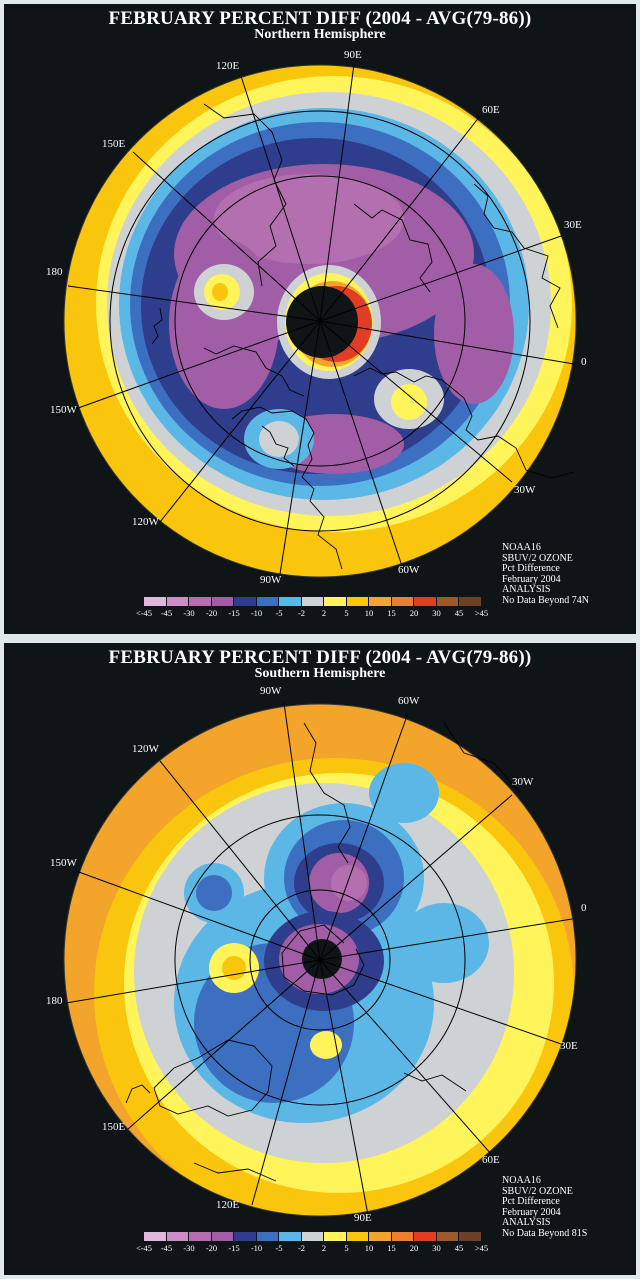 This screenshot has height=1279, width=640. Describe the element at coordinates (531, 1212) in the screenshot. I see `south-info-line: February 2004` at that location.